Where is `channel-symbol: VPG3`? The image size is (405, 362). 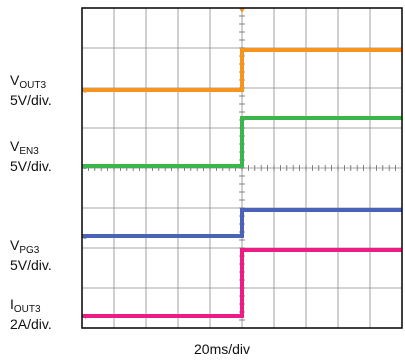 channel-symbol: VPG3 is located at coordinates (31, 248).